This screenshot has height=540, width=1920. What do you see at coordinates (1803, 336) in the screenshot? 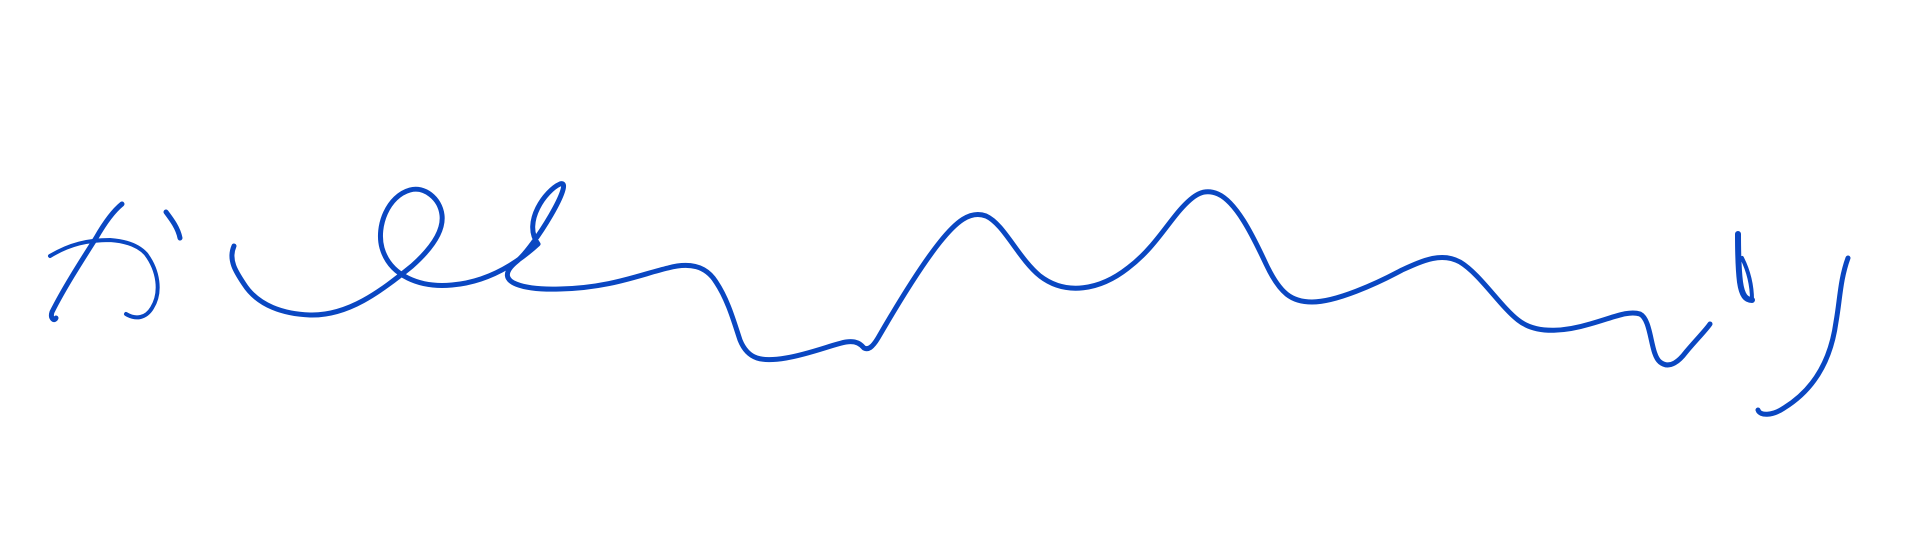
I see `stroke-ri-right` at bounding box center [1803, 336].